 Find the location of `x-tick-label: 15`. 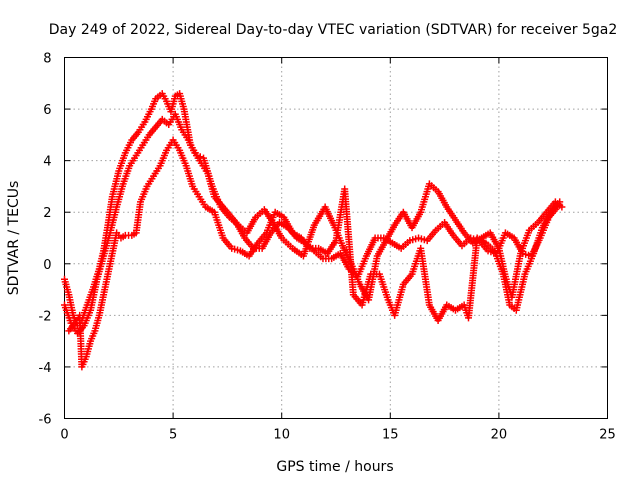

x-tick-label: 15 is located at coordinates (390, 435).